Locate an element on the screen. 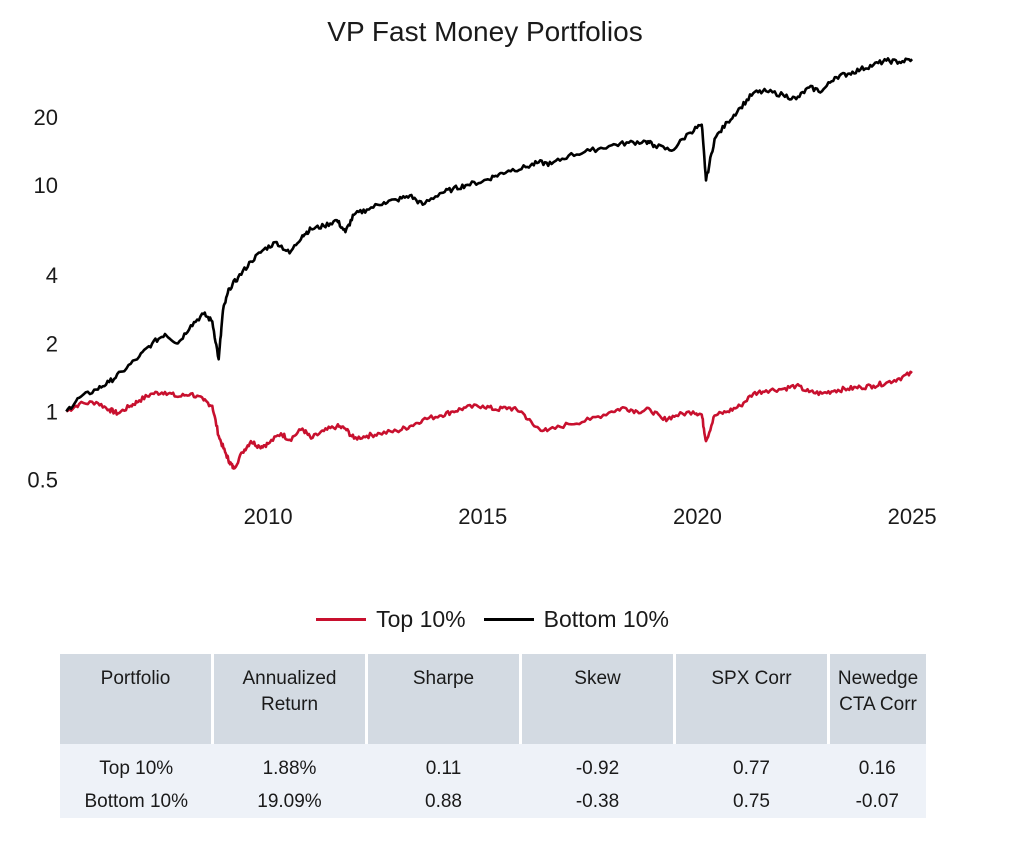 Image resolution: width=1024 pixels, height=848 pixels. header-annualized-return: Annualized Return is located at coordinates (290, 699).